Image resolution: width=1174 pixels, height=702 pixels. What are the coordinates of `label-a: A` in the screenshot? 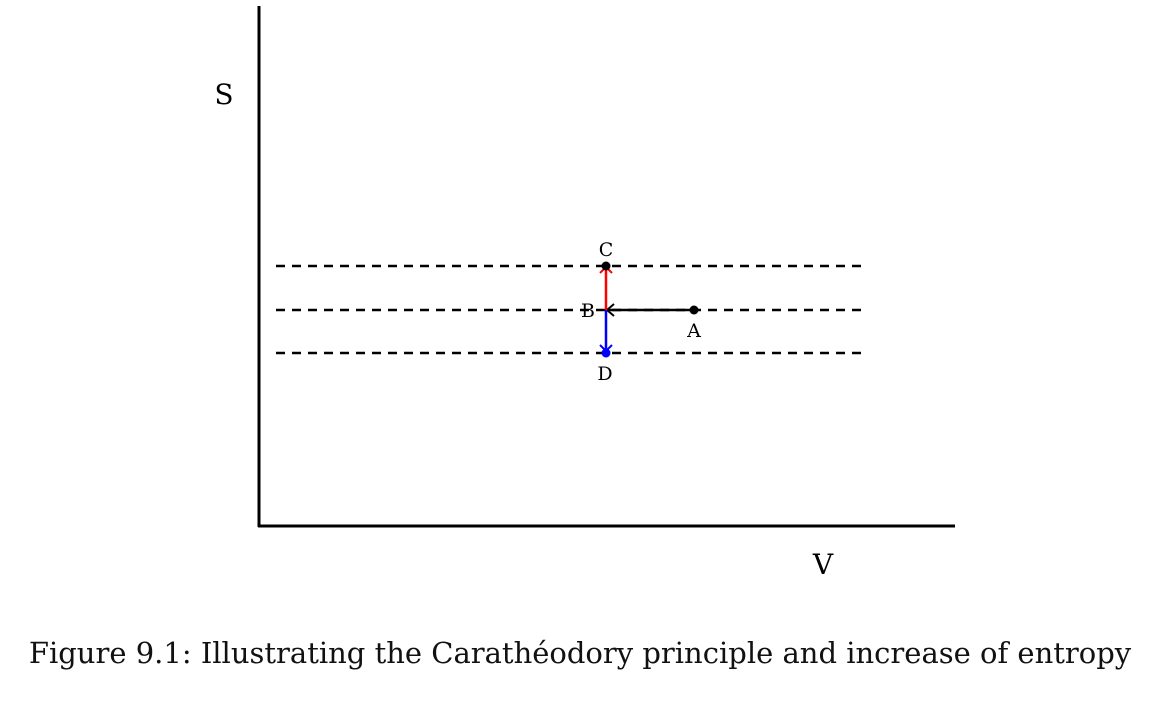 It's located at (693, 331).